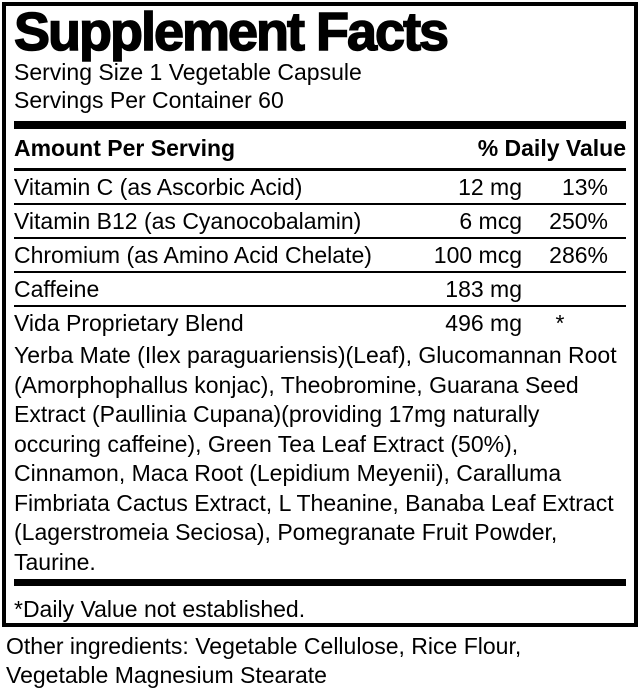  I want to click on serving-size-line: Serving Size 1 Vegetable Capsule, so click(188, 72).